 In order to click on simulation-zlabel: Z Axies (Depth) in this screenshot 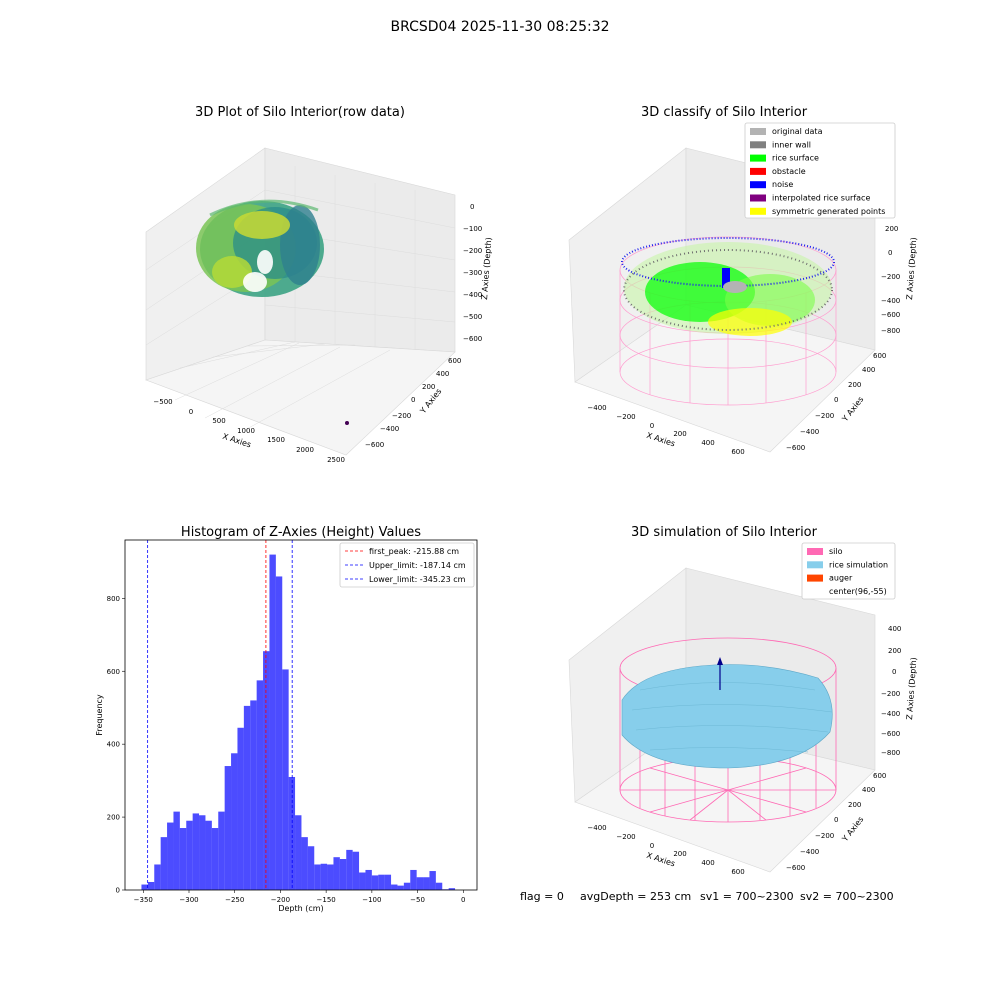, I will do `click(911, 688)`.